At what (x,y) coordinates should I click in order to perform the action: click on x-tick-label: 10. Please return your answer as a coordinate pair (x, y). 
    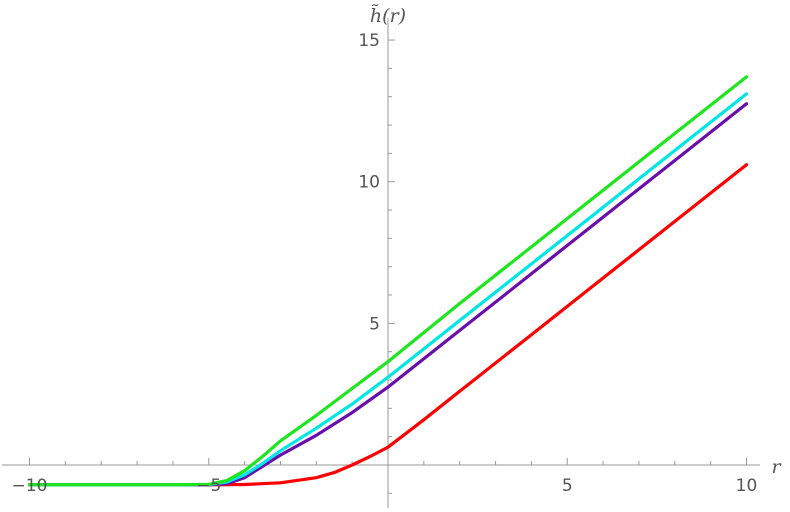
    Looking at the image, I should click on (747, 486).